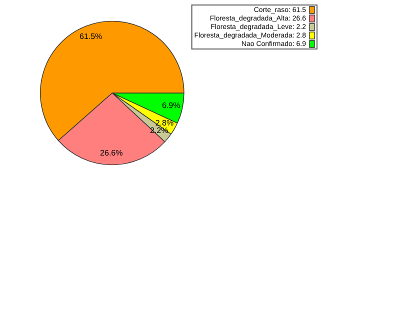  I want to click on data-label: 2.8%, so click(164, 123).